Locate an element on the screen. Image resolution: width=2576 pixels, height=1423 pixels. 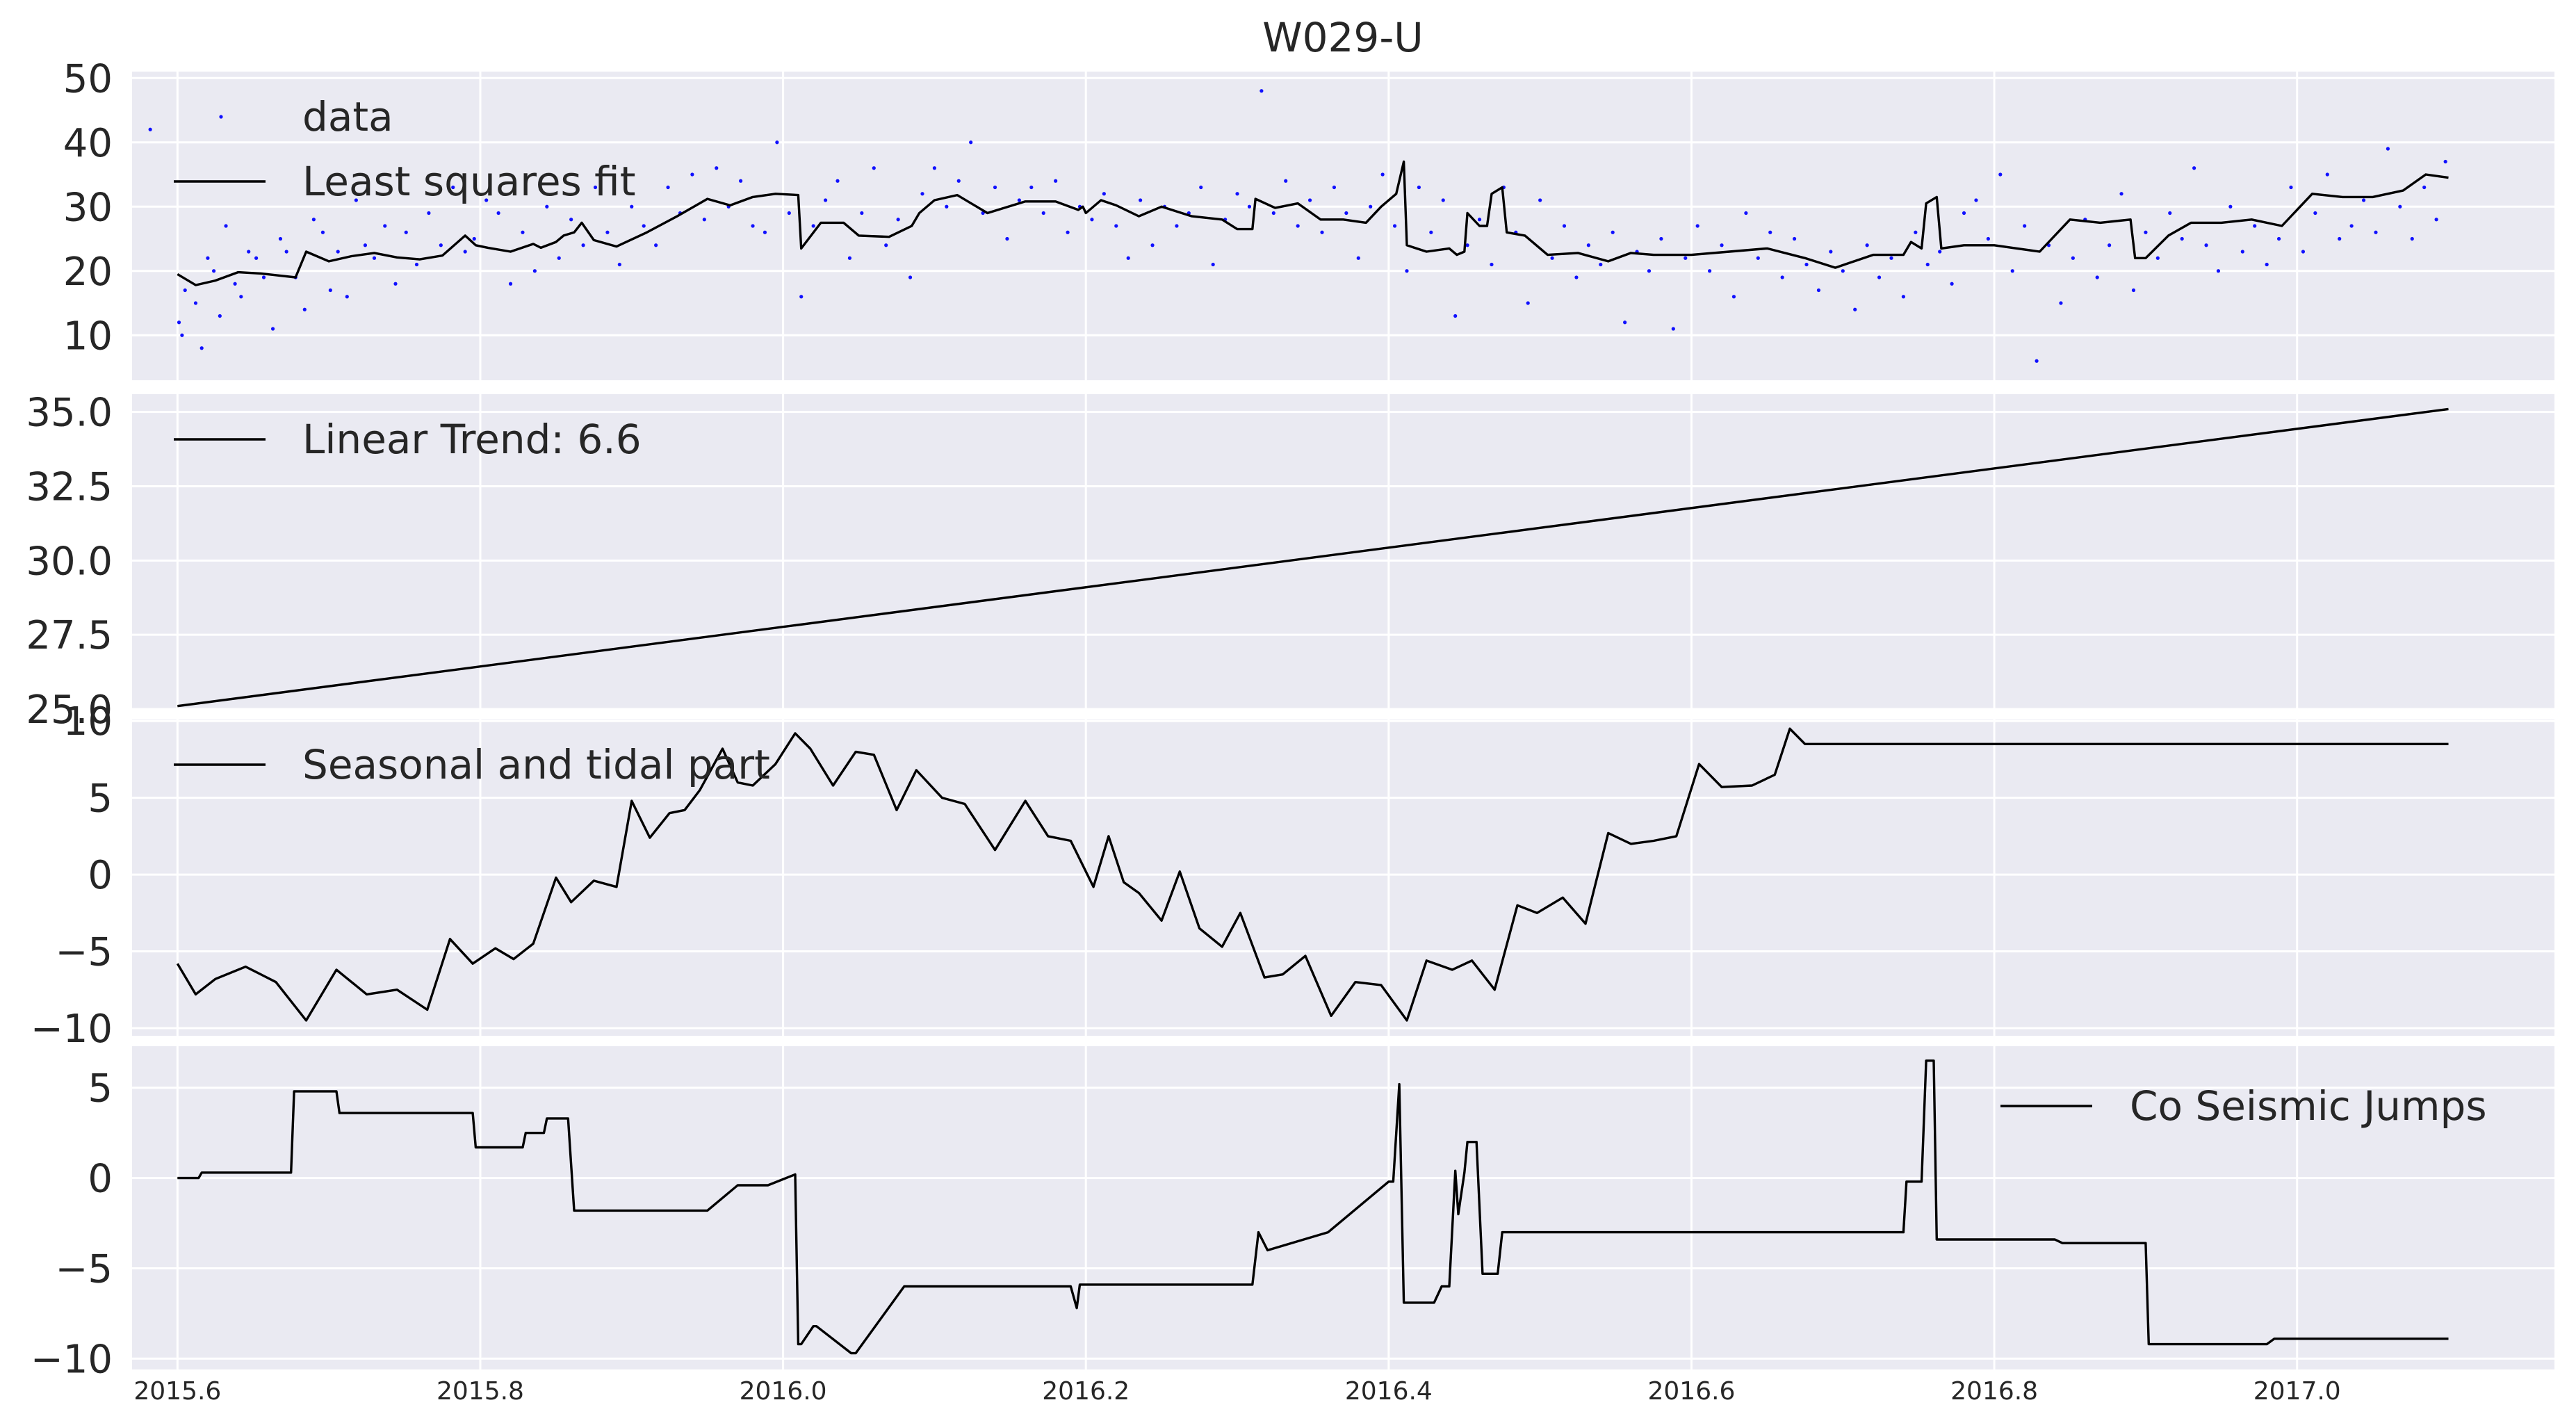
x-tick-label: 2016.0 is located at coordinates (783, 1391).